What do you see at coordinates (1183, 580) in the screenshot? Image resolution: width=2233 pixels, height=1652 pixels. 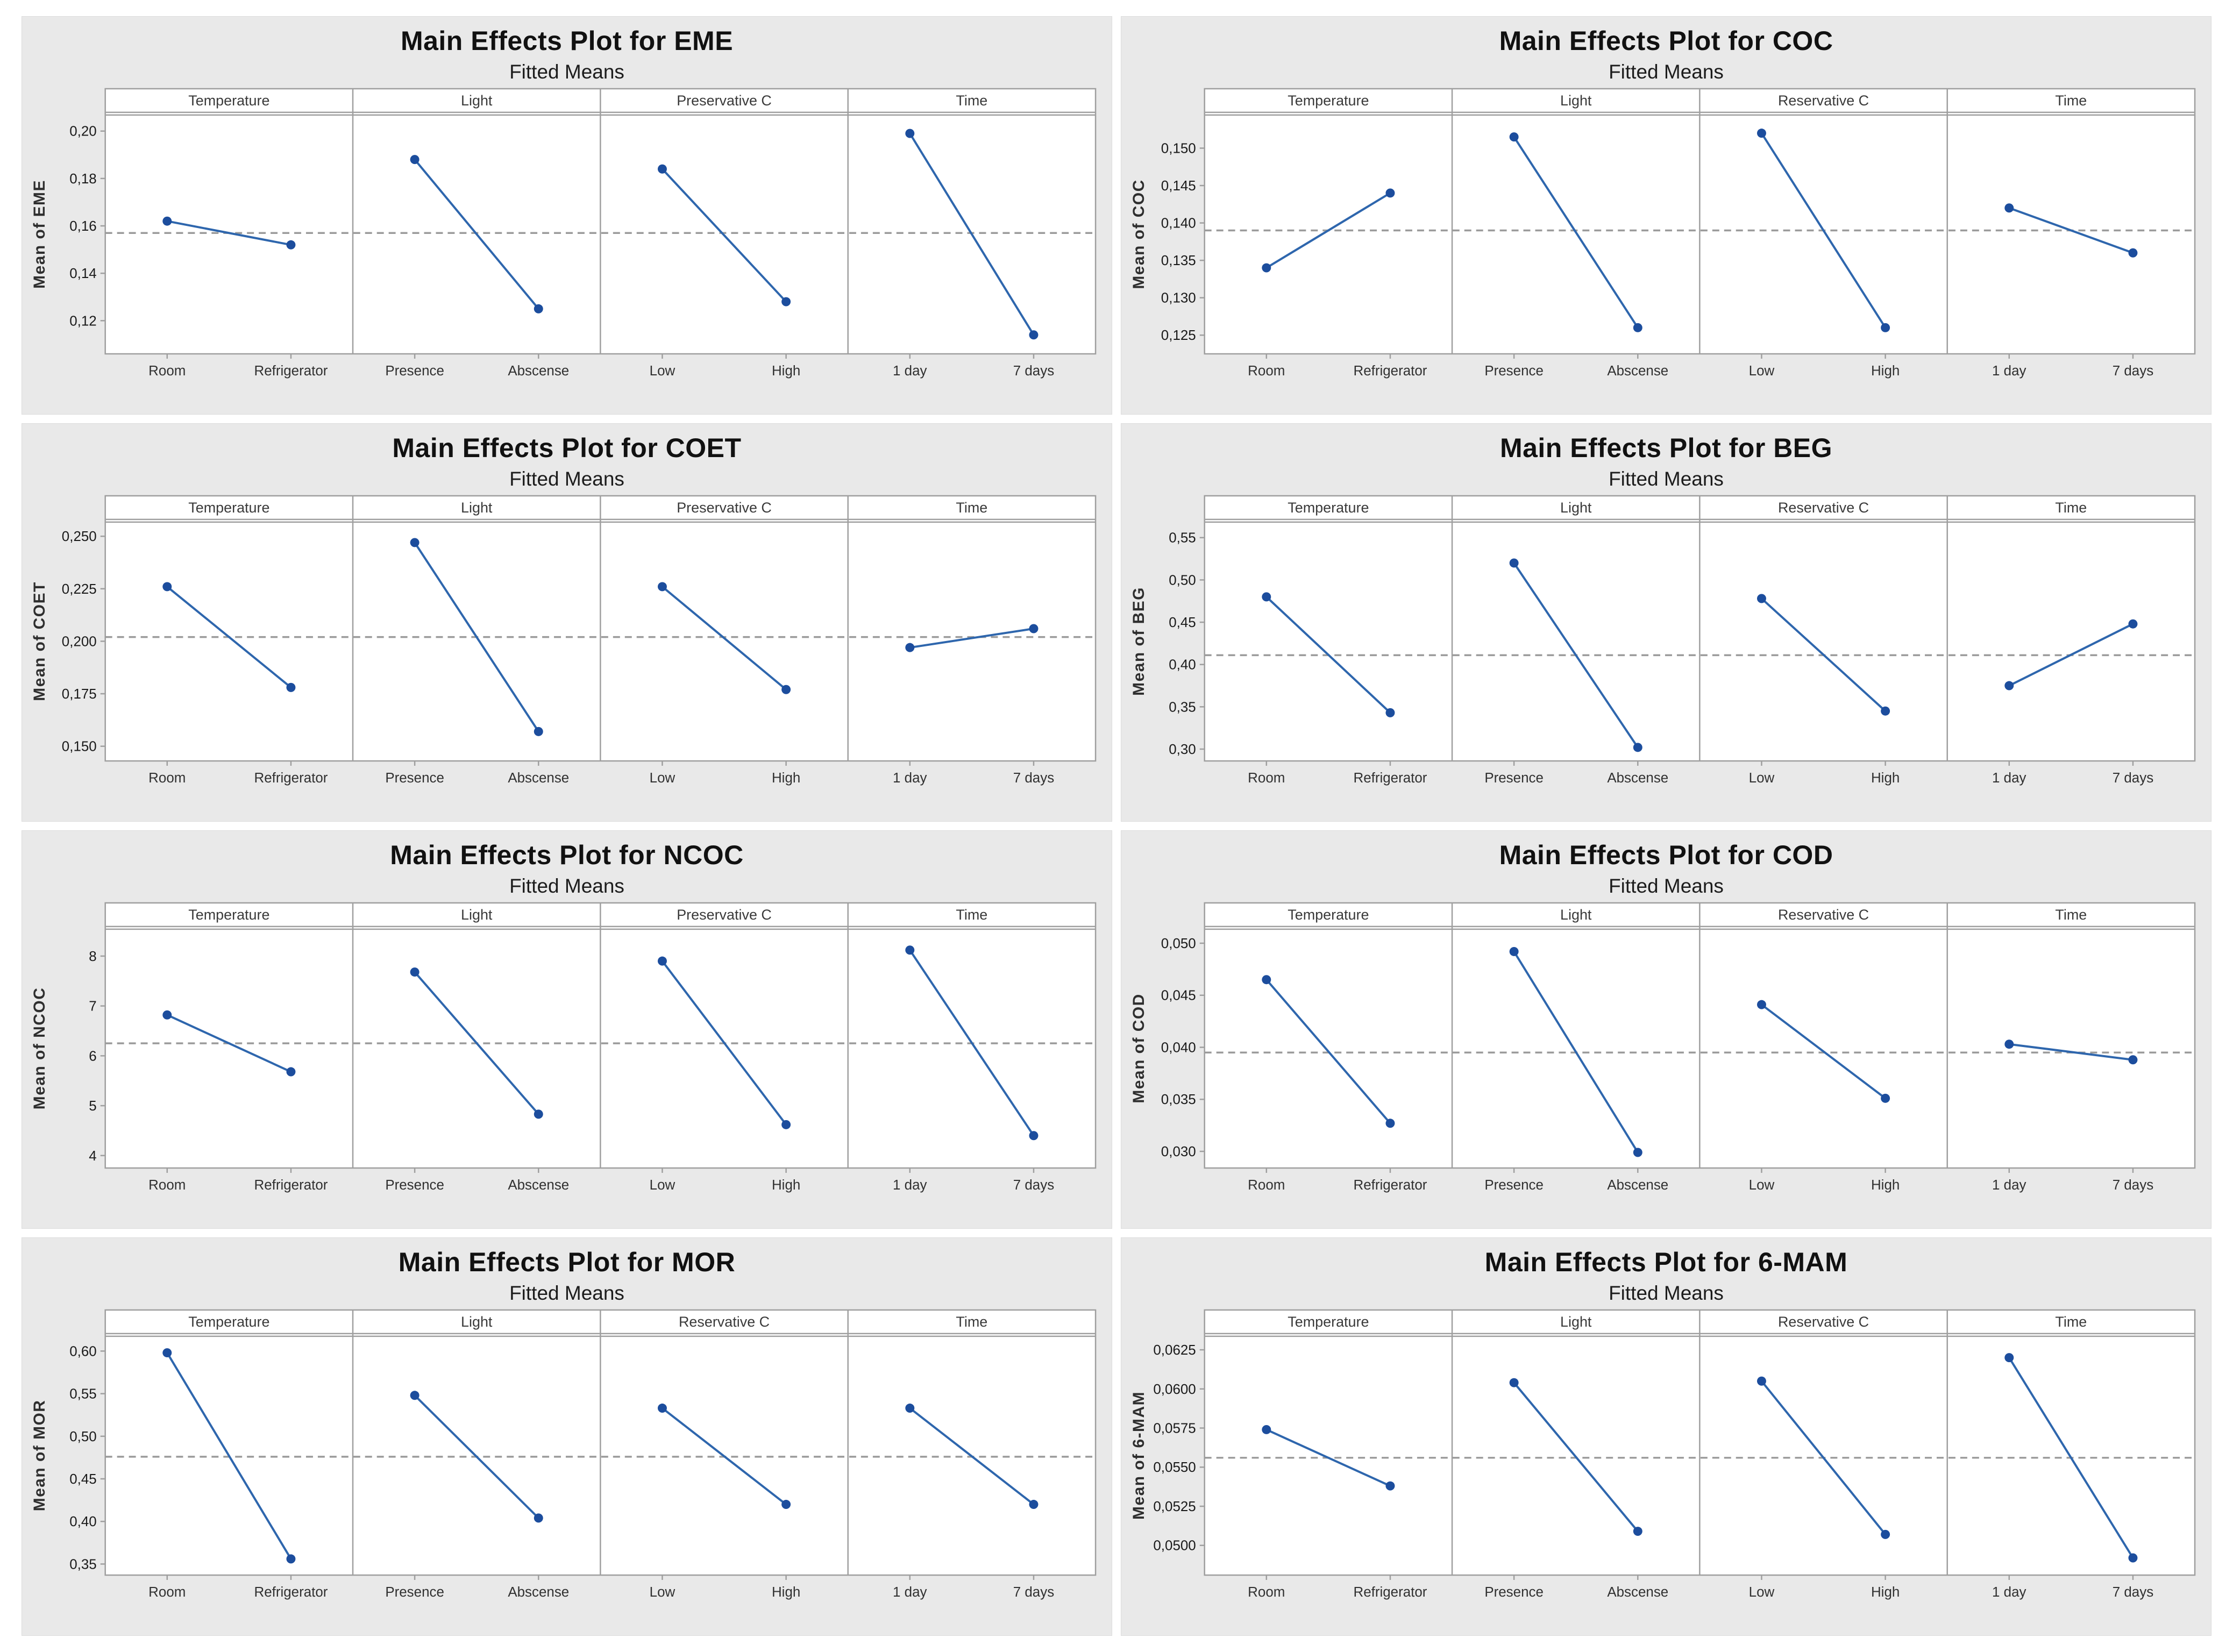 I see `y-tick-label: 0,50` at bounding box center [1183, 580].